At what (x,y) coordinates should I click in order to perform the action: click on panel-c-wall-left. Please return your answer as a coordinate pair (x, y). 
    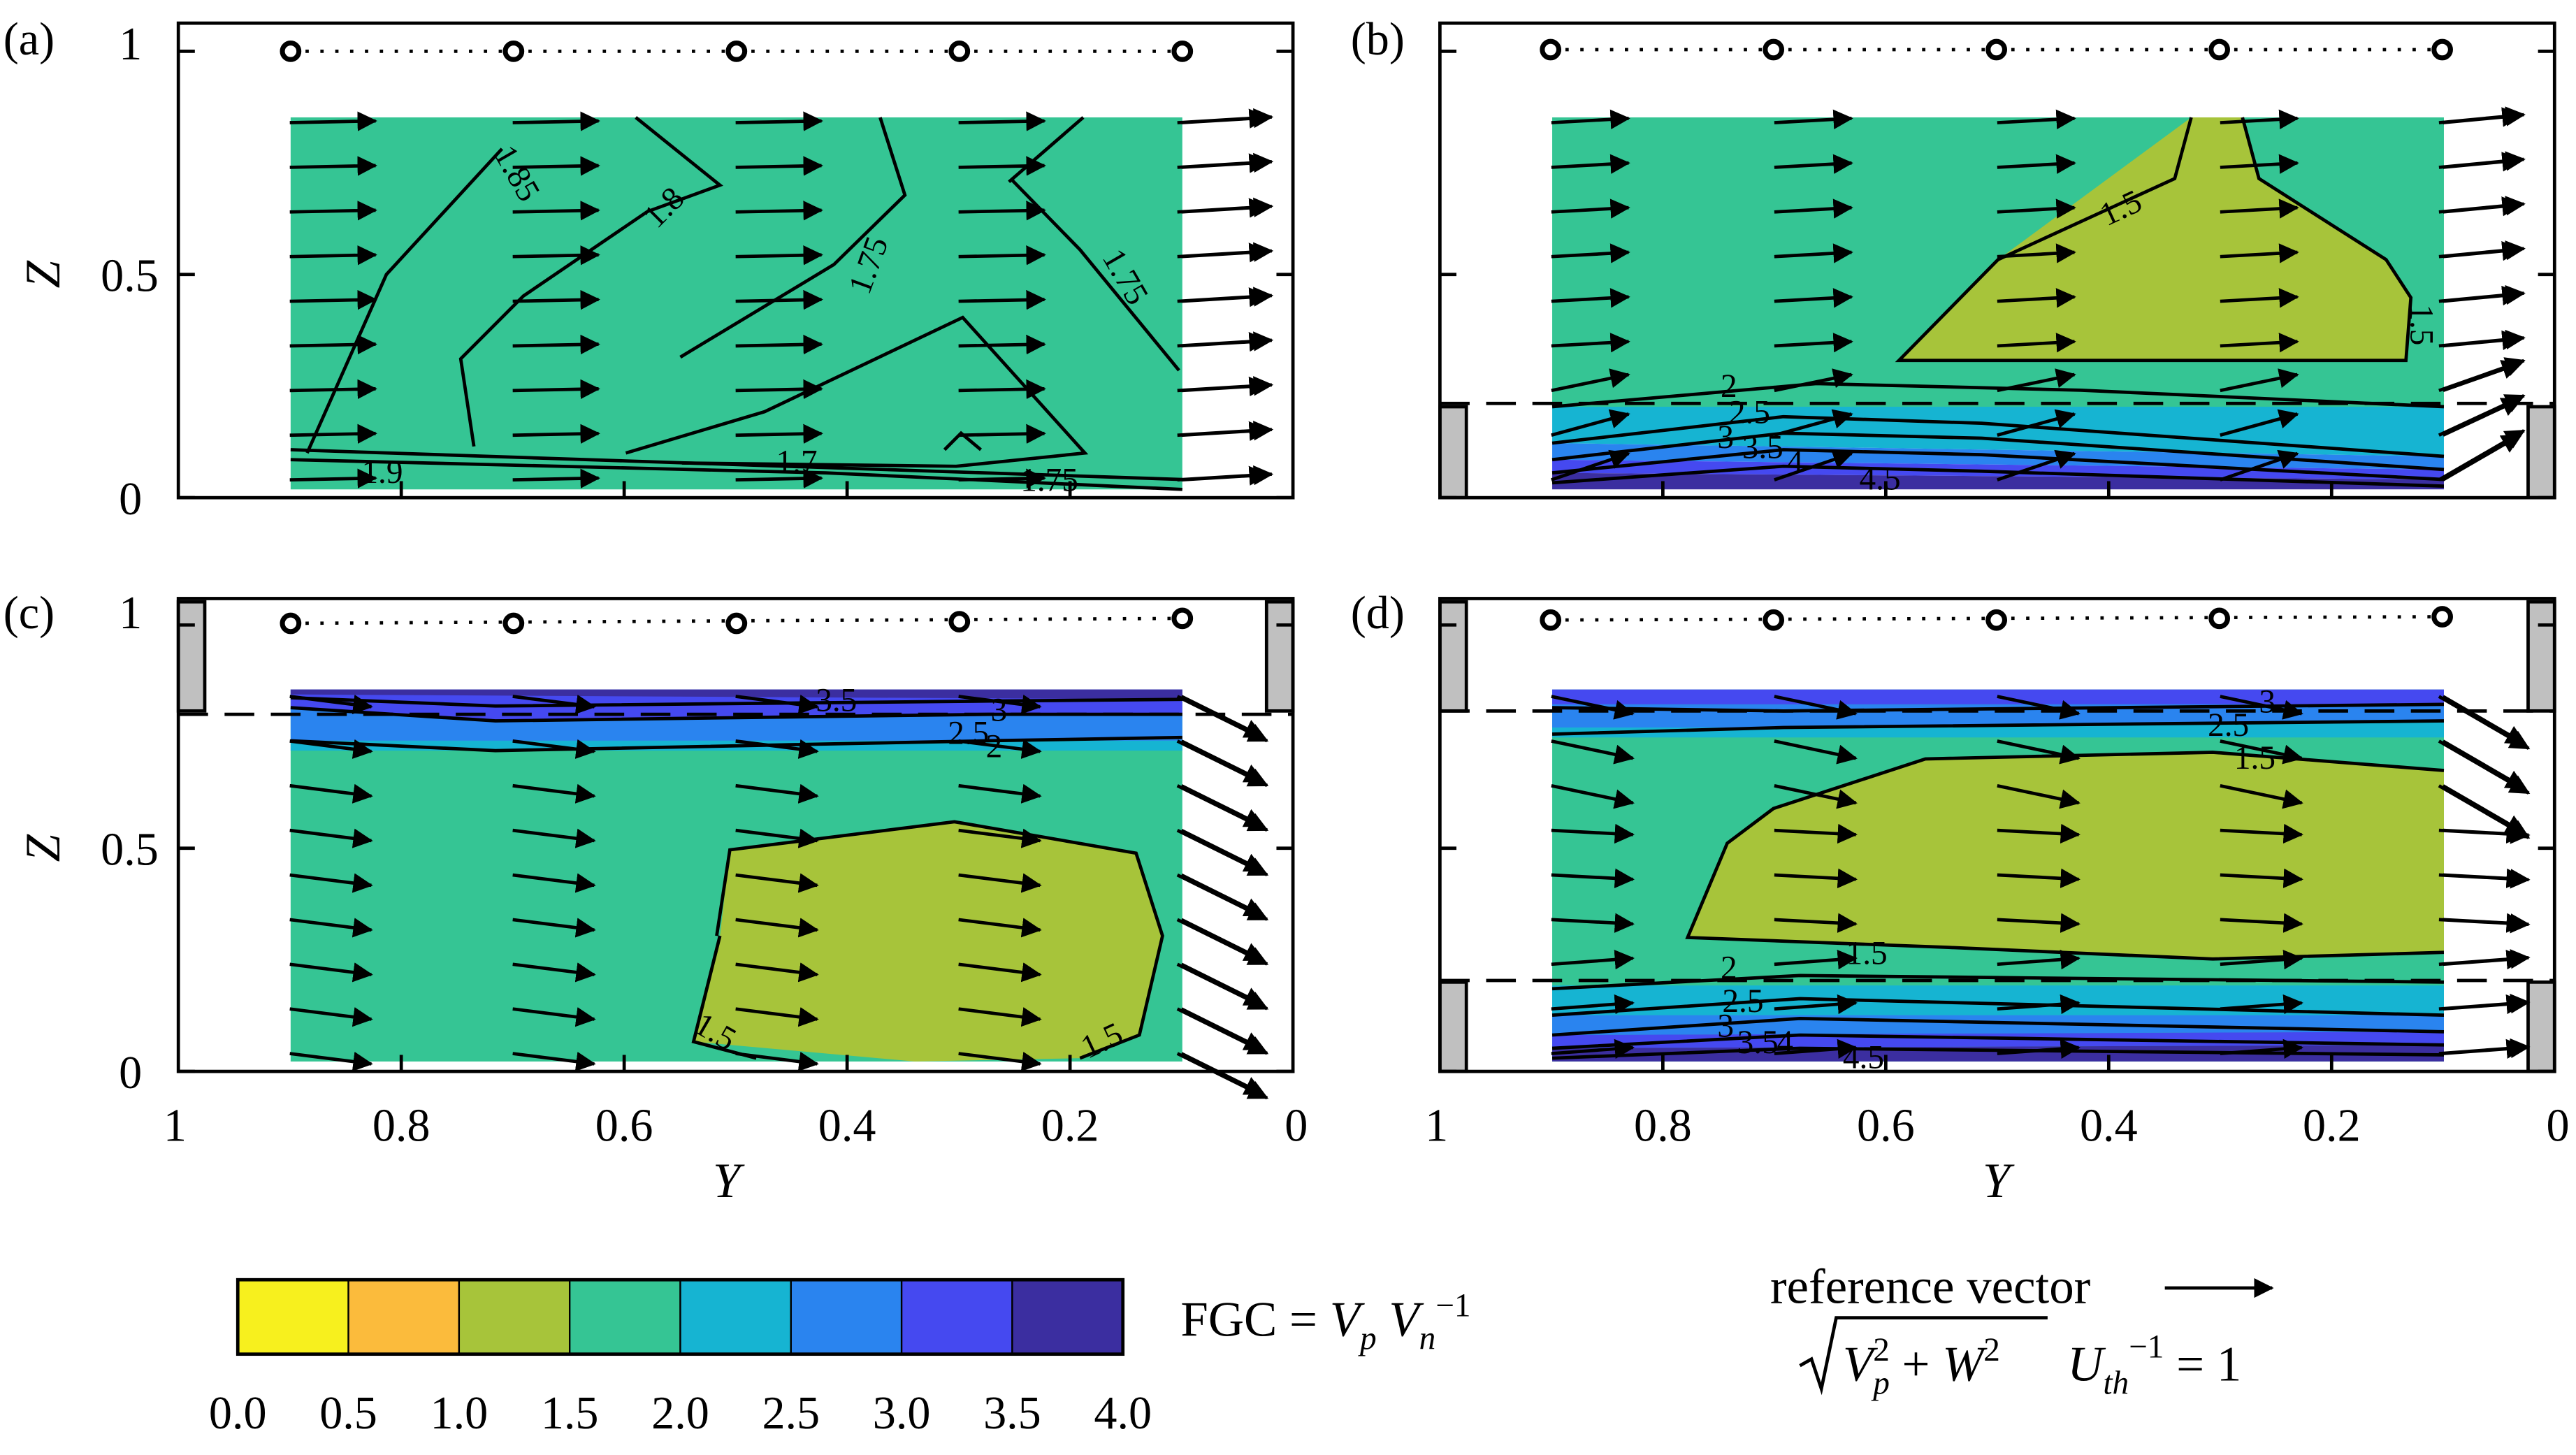
    Looking at the image, I should click on (192, 657).